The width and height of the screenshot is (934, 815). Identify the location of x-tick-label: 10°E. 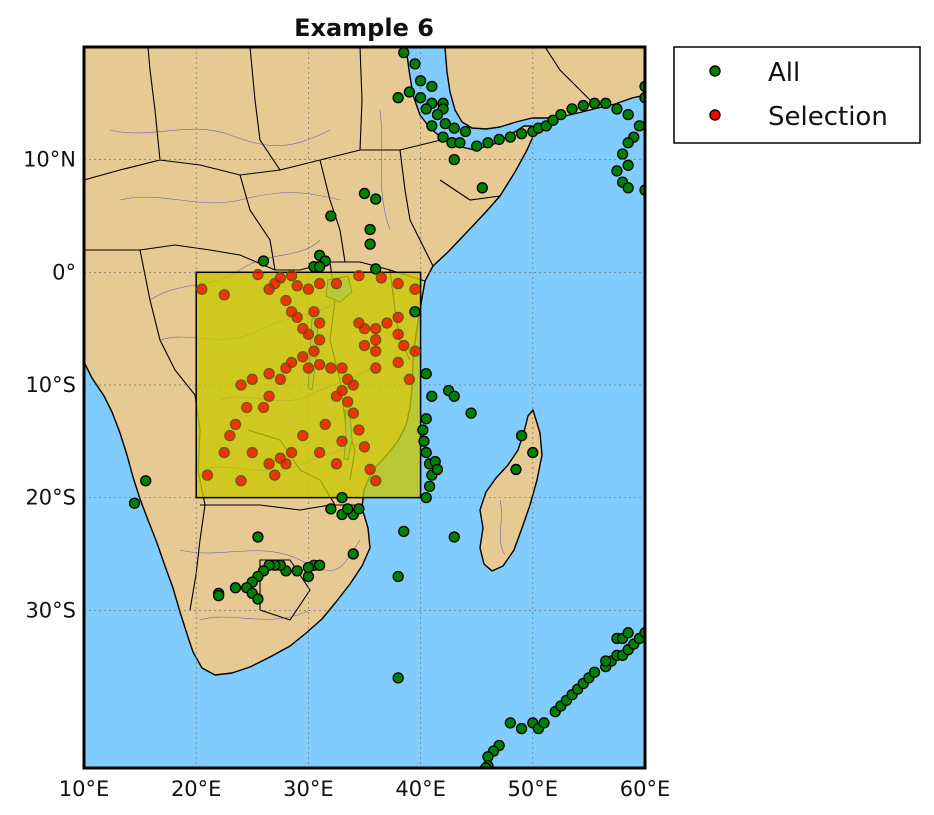
(84, 789).